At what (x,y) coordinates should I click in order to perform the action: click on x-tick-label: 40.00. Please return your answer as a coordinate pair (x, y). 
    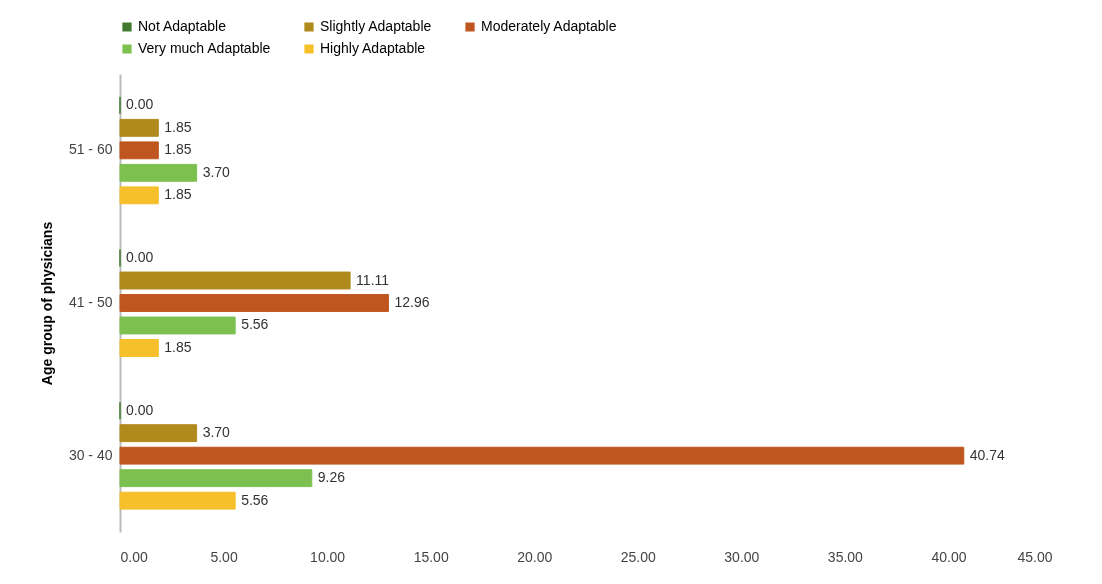
    Looking at the image, I should click on (949, 556).